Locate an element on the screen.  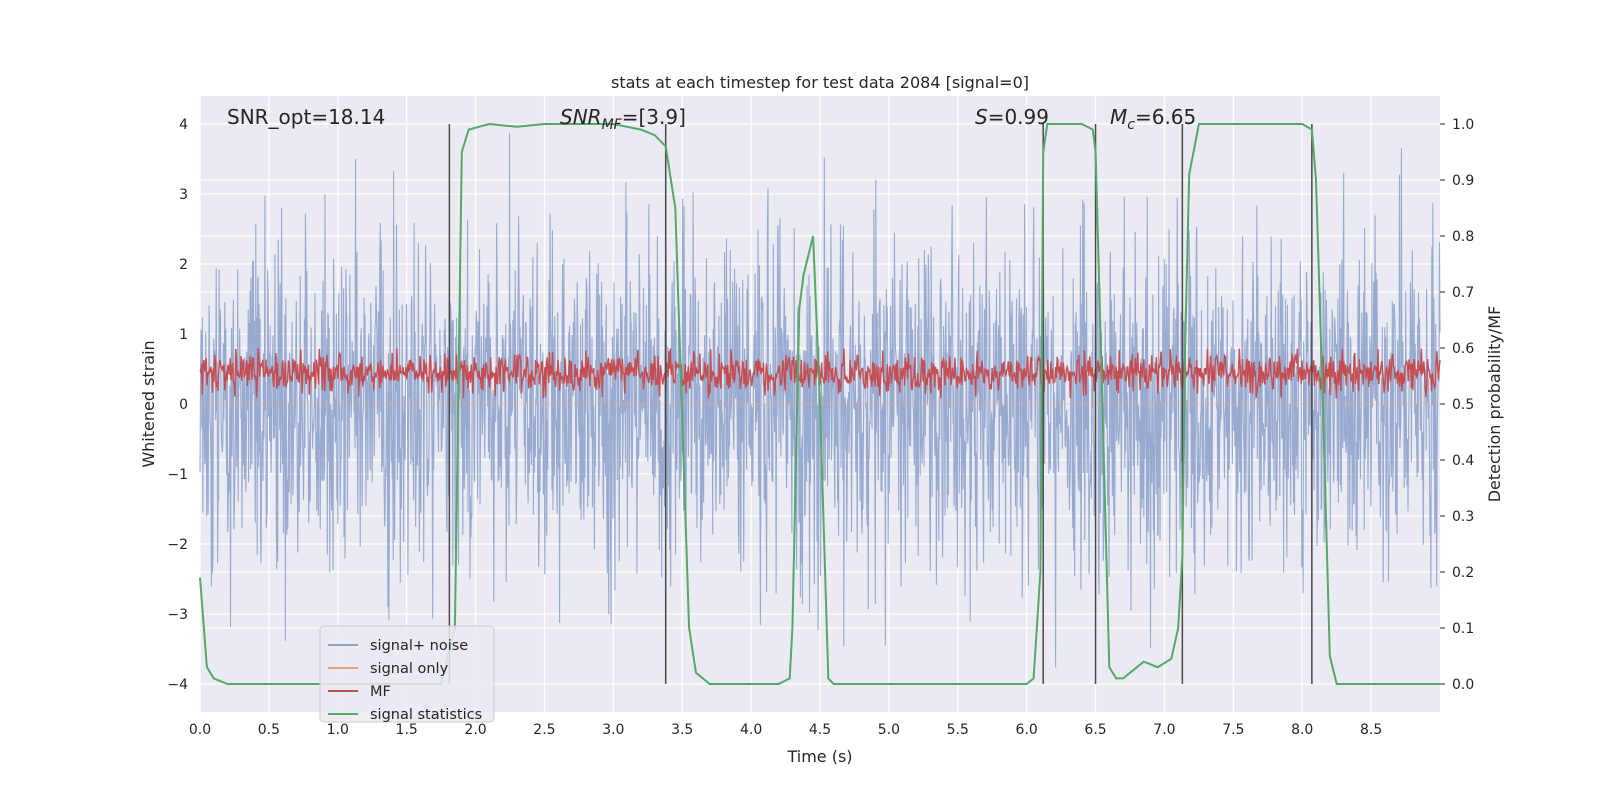
x-tick-label: 6.5 is located at coordinates (1095, 730).